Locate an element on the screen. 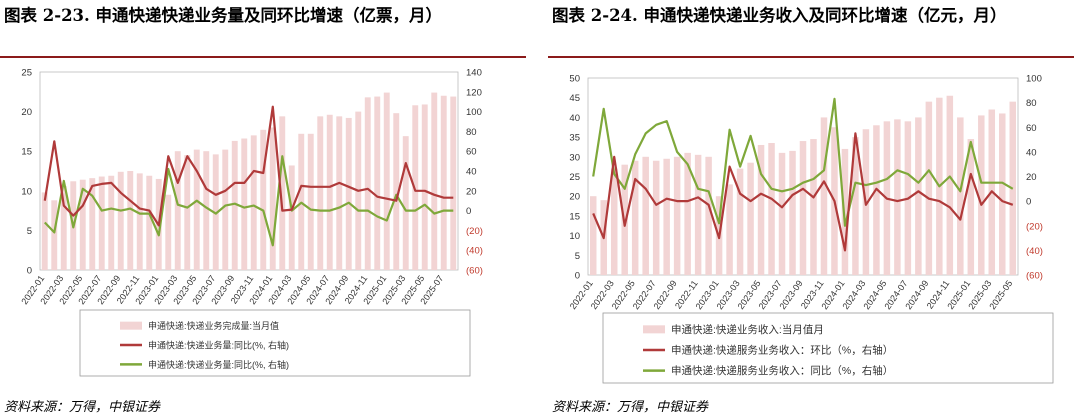 The width and height of the screenshot is (1074, 416). source-note: 资料来源：万得，中银证券 is located at coordinates (630, 407).